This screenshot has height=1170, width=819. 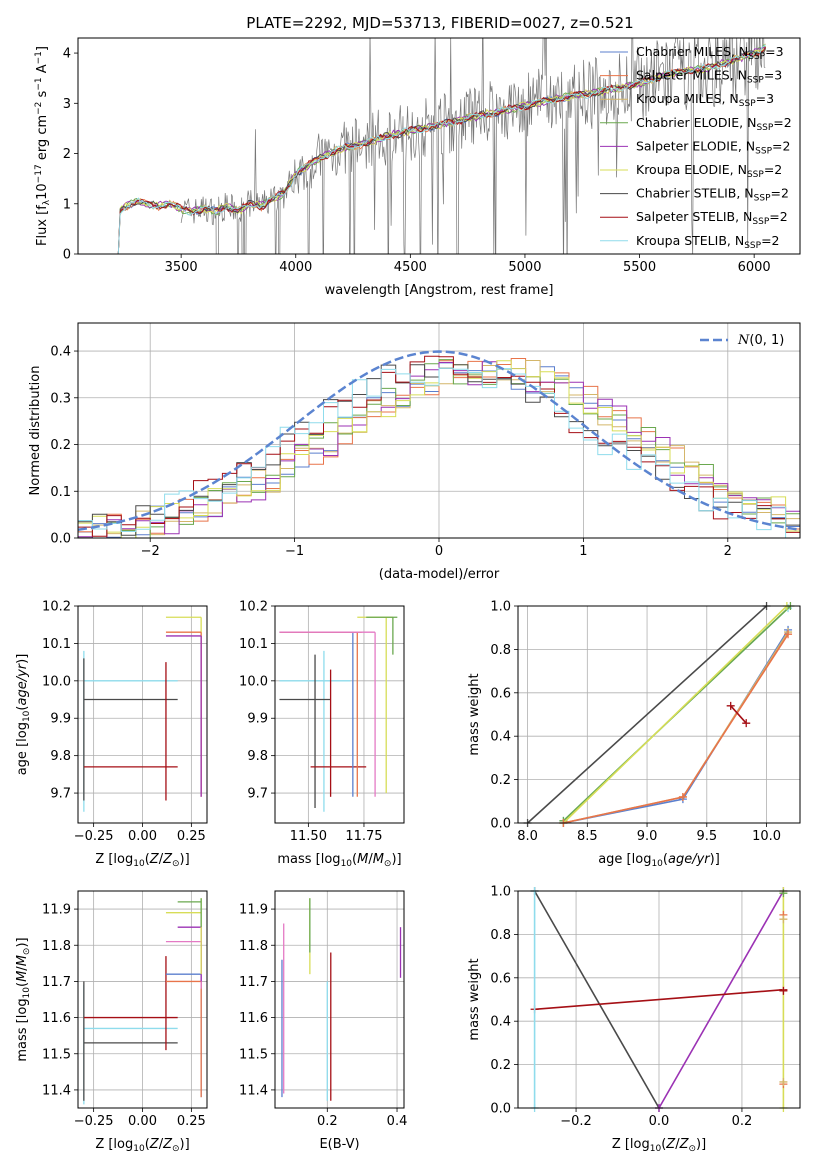 What do you see at coordinates (708, 242) in the screenshot?
I see `legend-entry: Kroupa STELIB, NSSP=2` at bounding box center [708, 242].